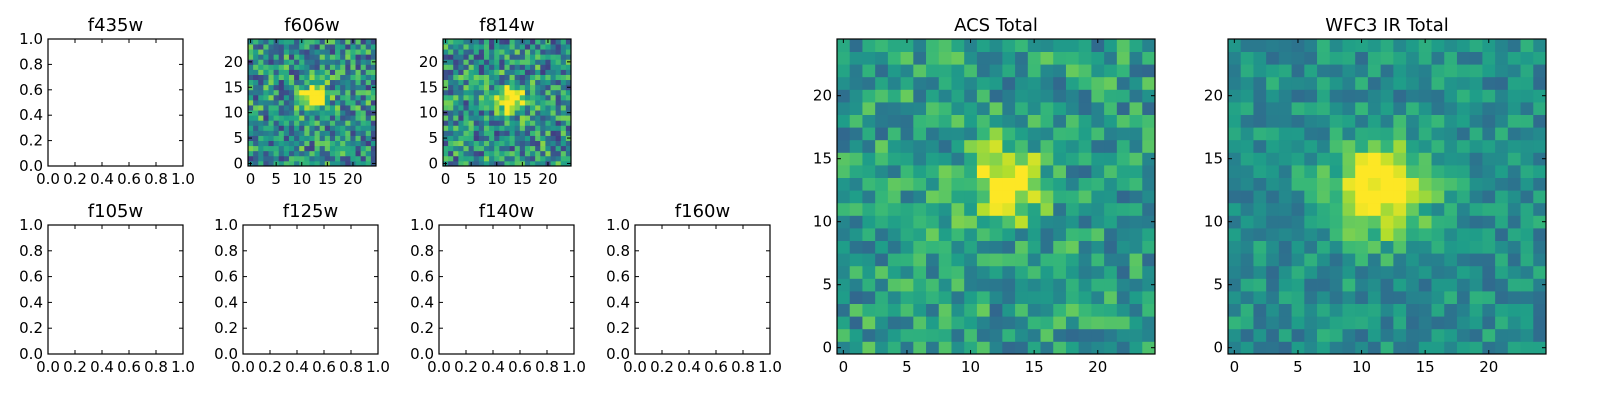  Describe the element at coordinates (618, 354) in the screenshot. I see `y-tick-label: 0.0` at that location.